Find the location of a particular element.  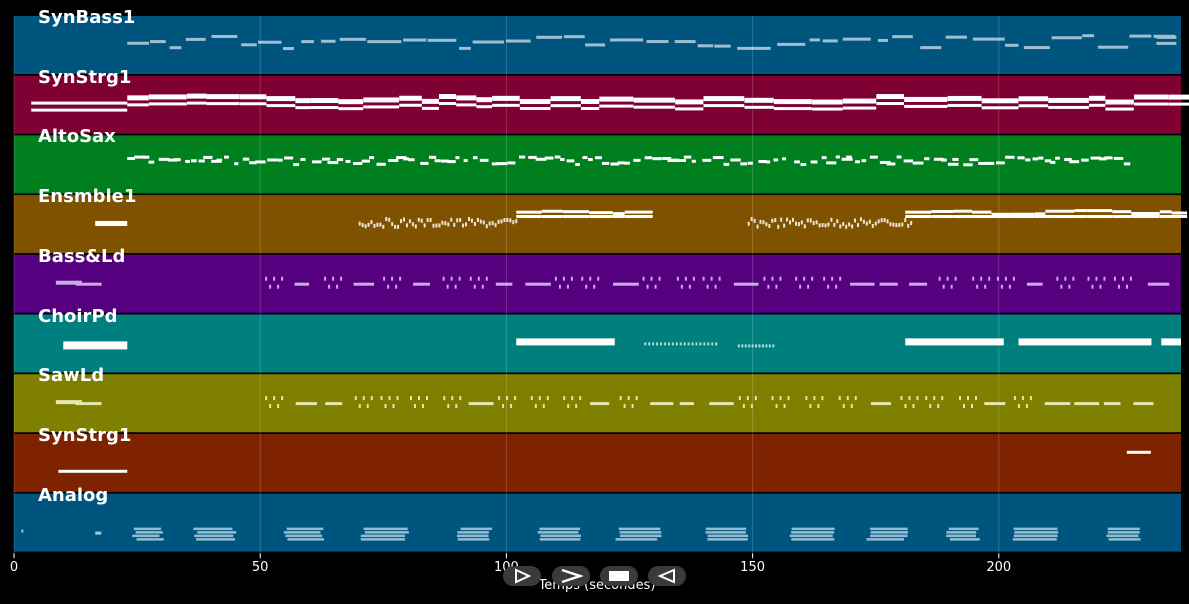

rewind-button is located at coordinates (667, 576).